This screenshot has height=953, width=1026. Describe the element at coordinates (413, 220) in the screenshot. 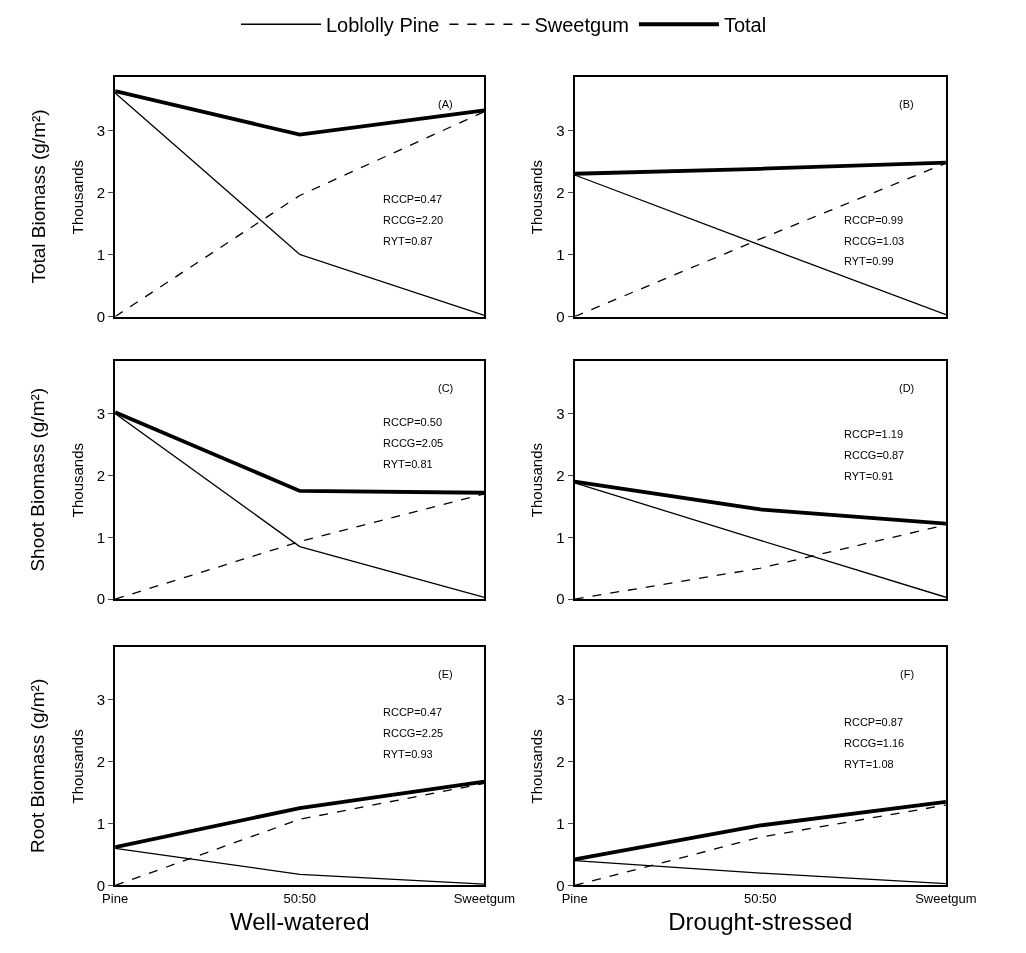

I see `annotation: RCCG=2.20` at that location.